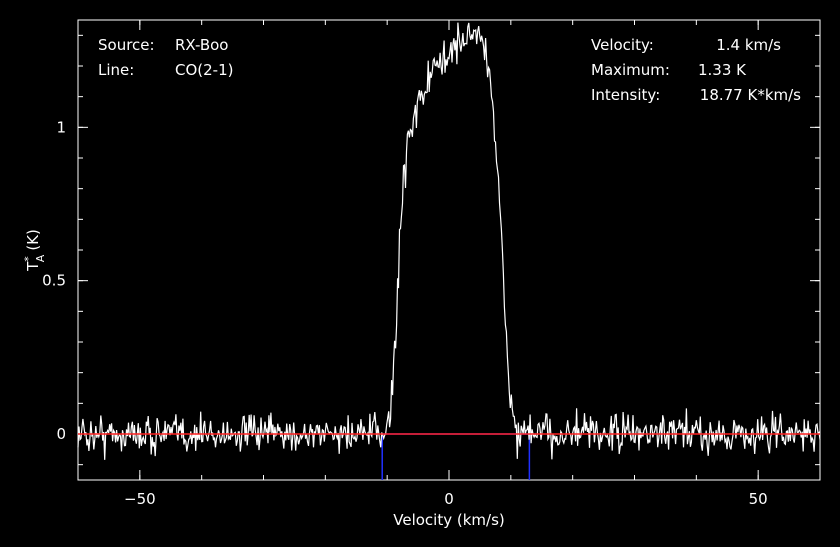 This screenshot has height=547, width=840. I want to click on y-axis-label-text: T*A (K), so click(34, 250).